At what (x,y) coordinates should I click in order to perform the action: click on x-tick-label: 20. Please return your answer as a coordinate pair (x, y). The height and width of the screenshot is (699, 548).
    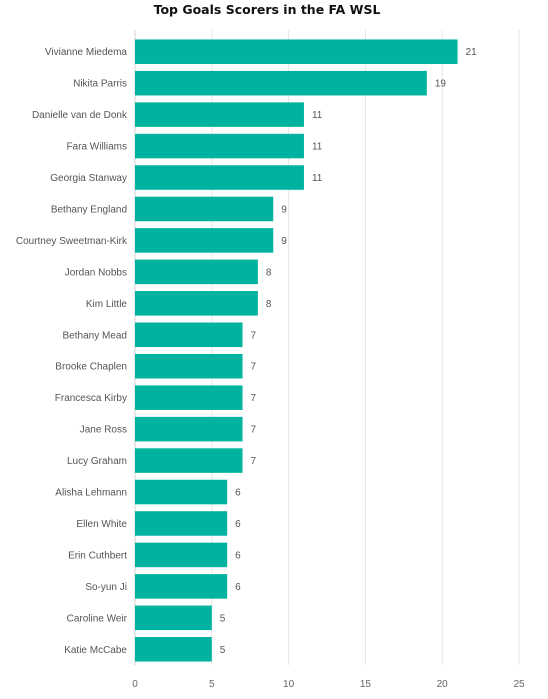
    Looking at the image, I should click on (443, 684).